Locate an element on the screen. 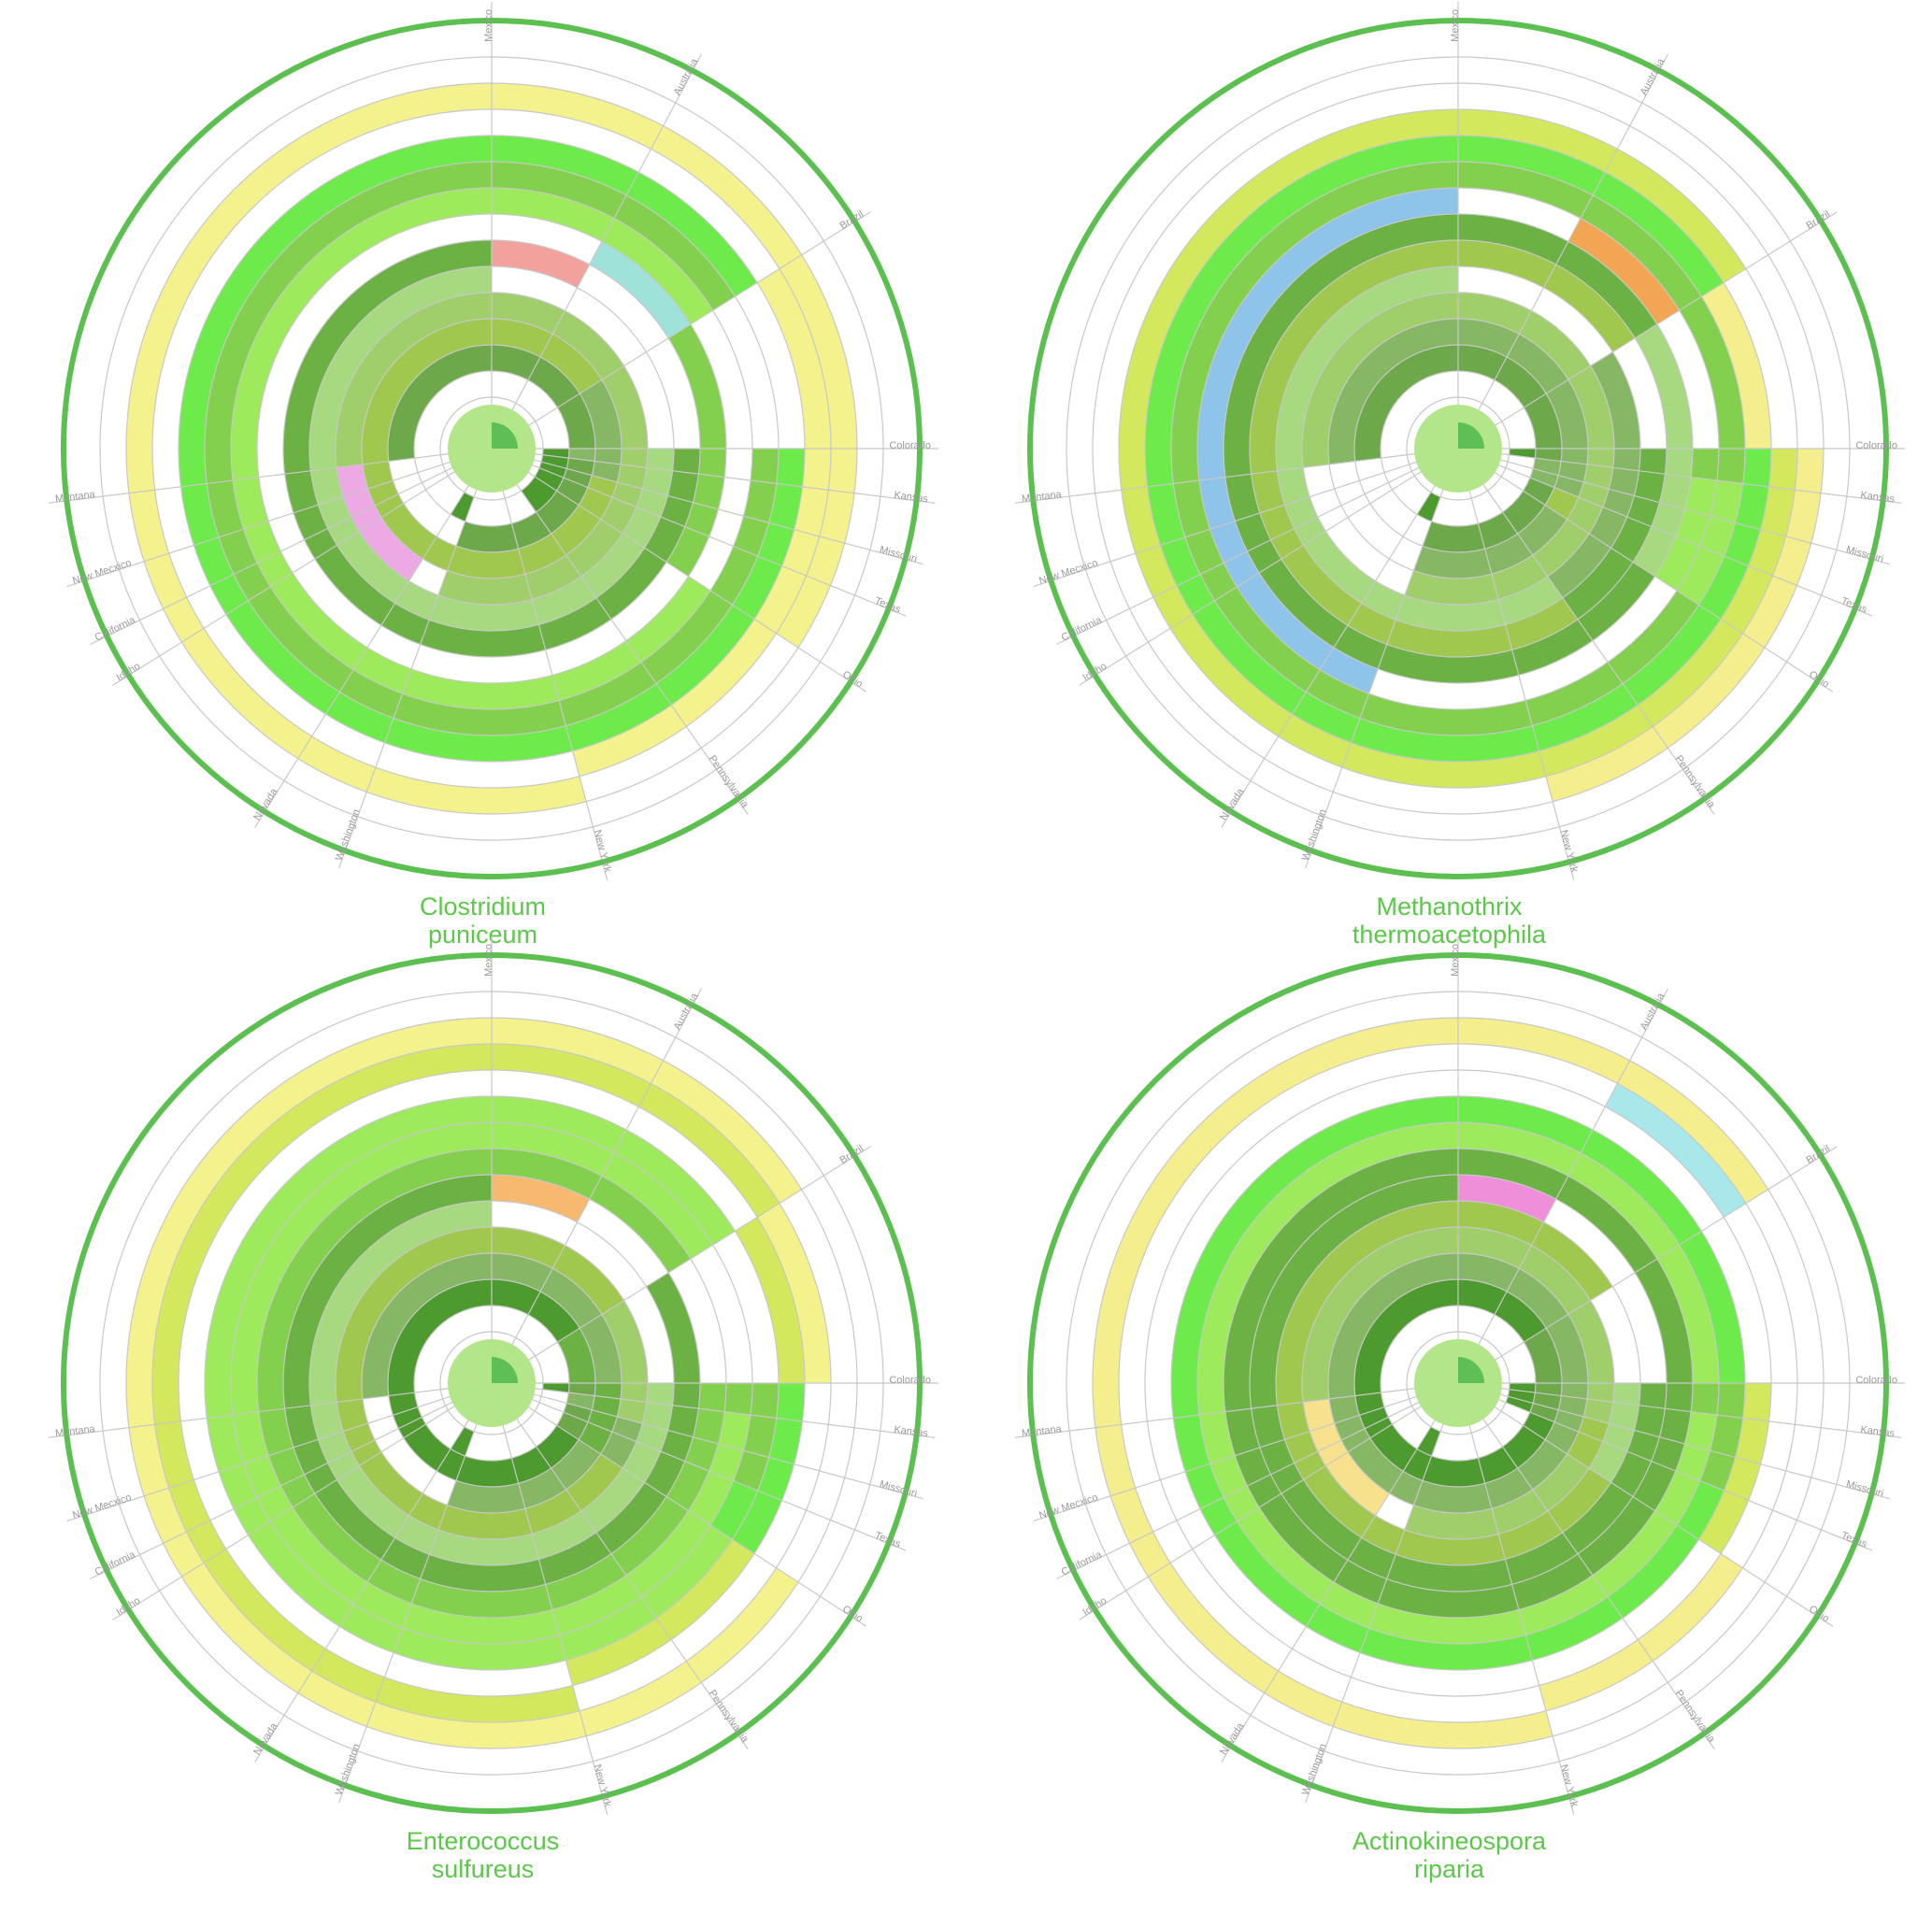 The width and height of the screenshot is (1932, 1913). category-label-3-6: Missouri is located at coordinates (899, 1488).